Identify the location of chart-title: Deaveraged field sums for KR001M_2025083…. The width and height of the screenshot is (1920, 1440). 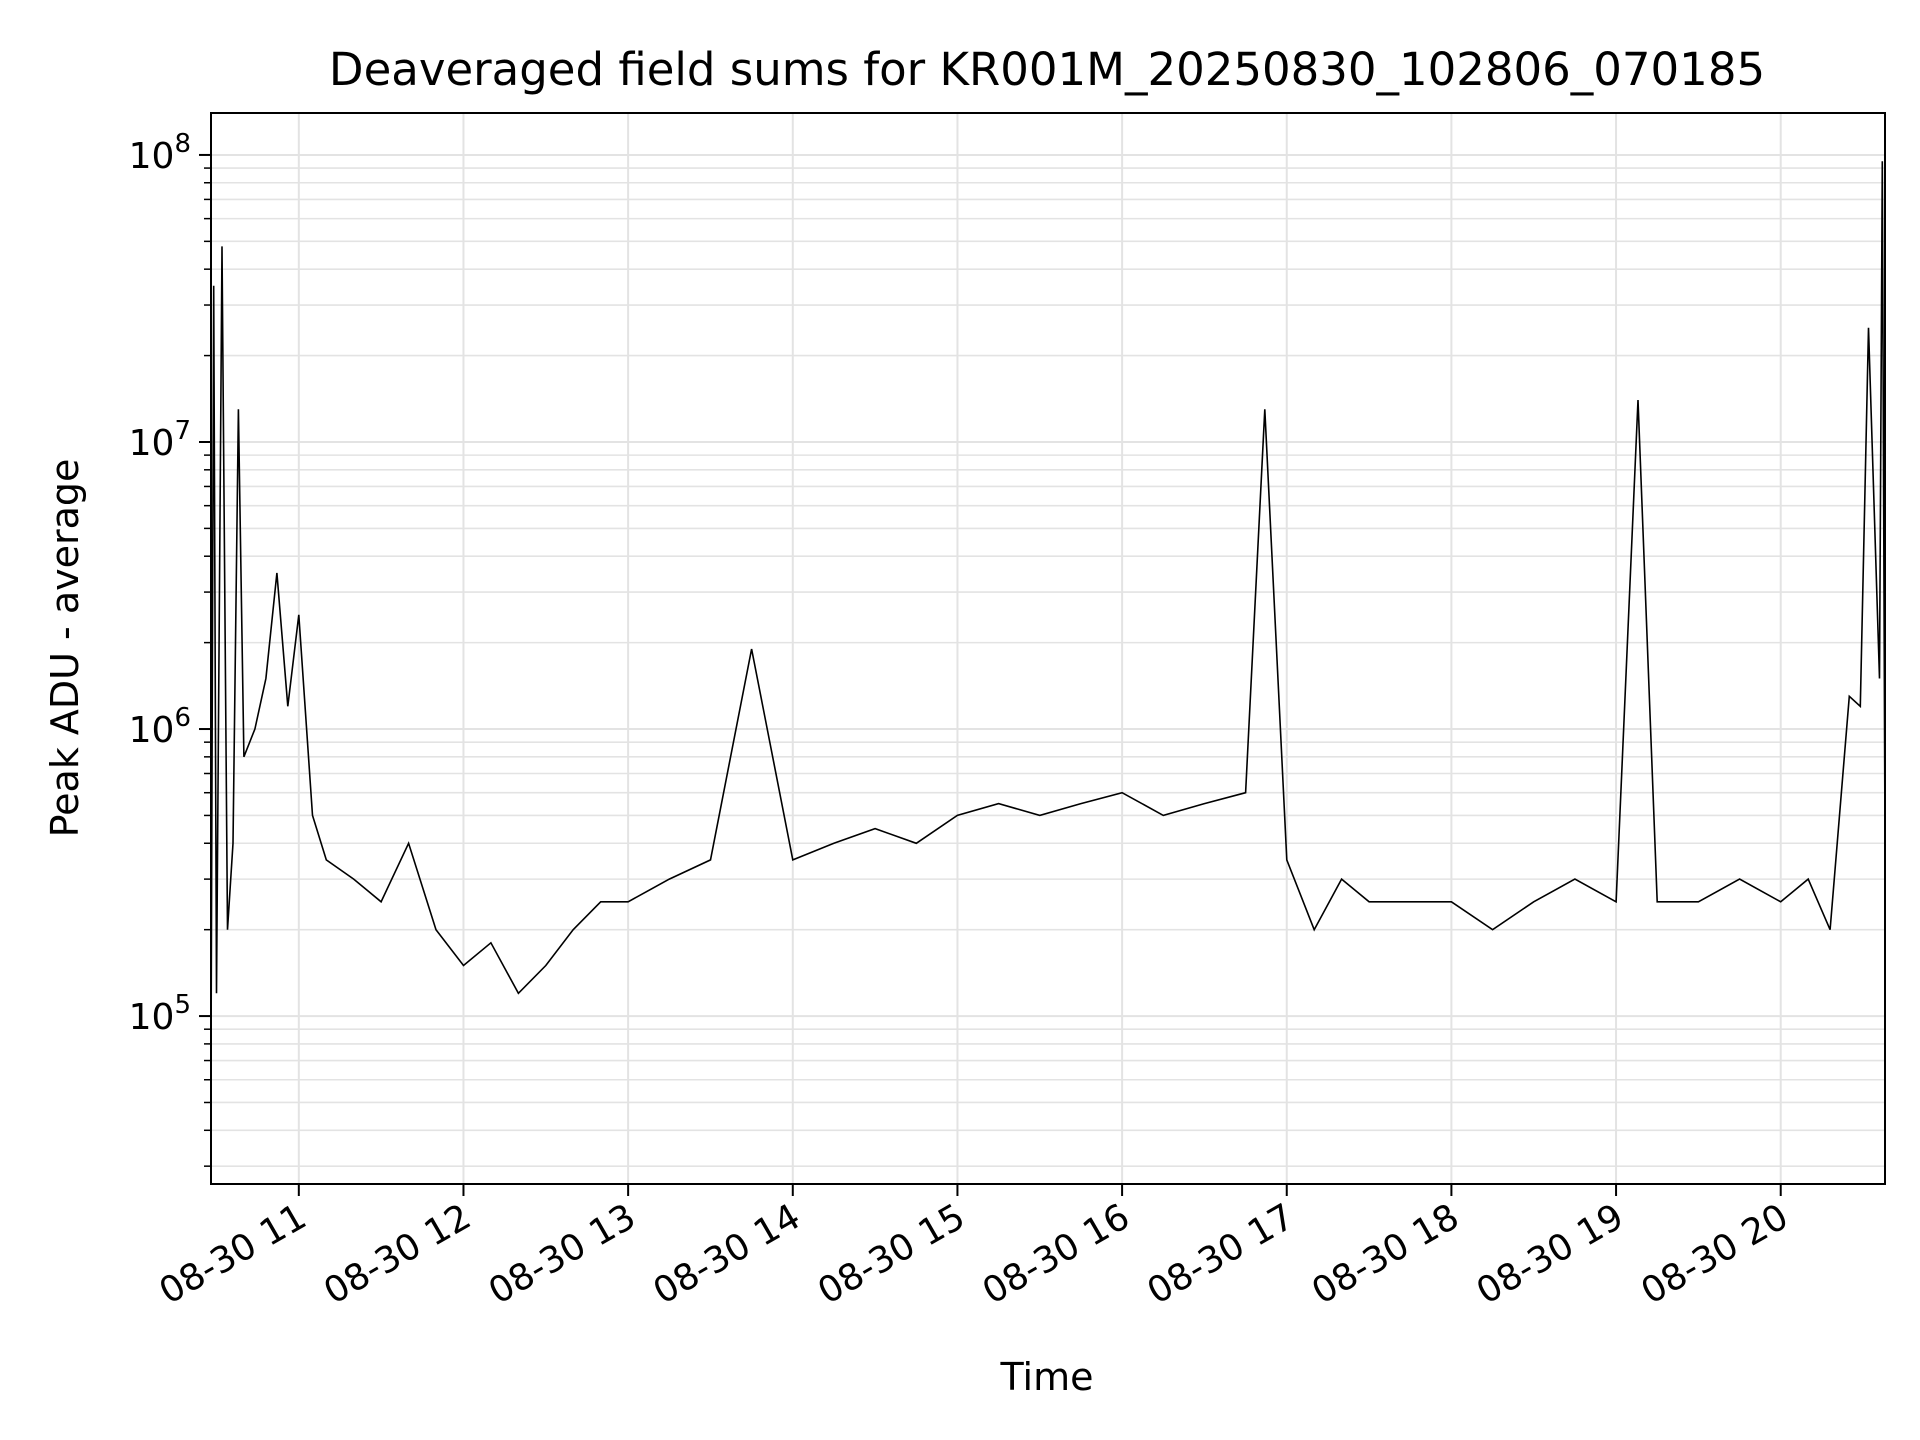
(1047, 69).